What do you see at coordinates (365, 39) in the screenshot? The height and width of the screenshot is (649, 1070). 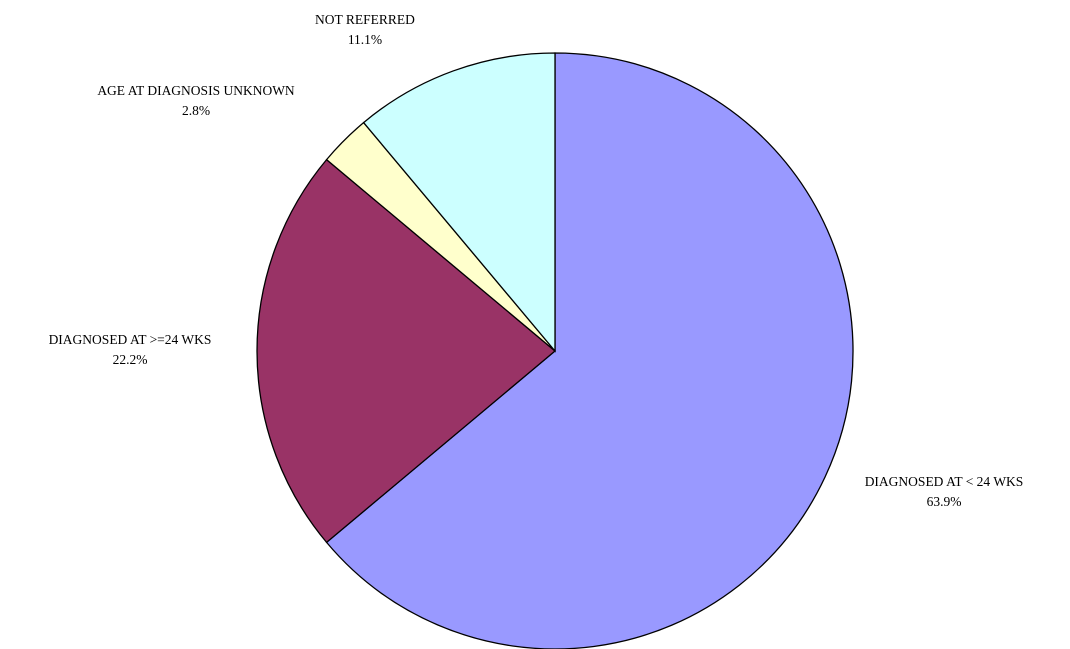 I see `slice-value-not-referred: 11.1%` at bounding box center [365, 39].